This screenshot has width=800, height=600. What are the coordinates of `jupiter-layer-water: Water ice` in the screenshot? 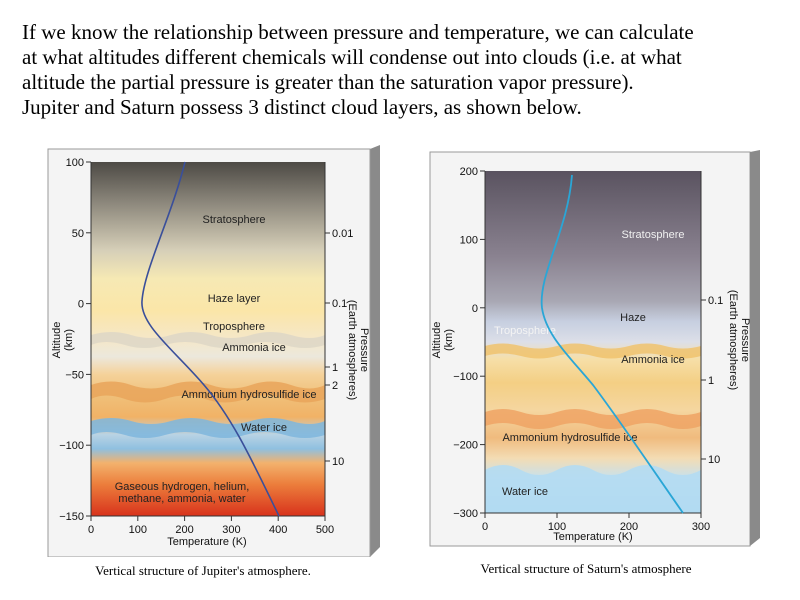 It's located at (264, 428).